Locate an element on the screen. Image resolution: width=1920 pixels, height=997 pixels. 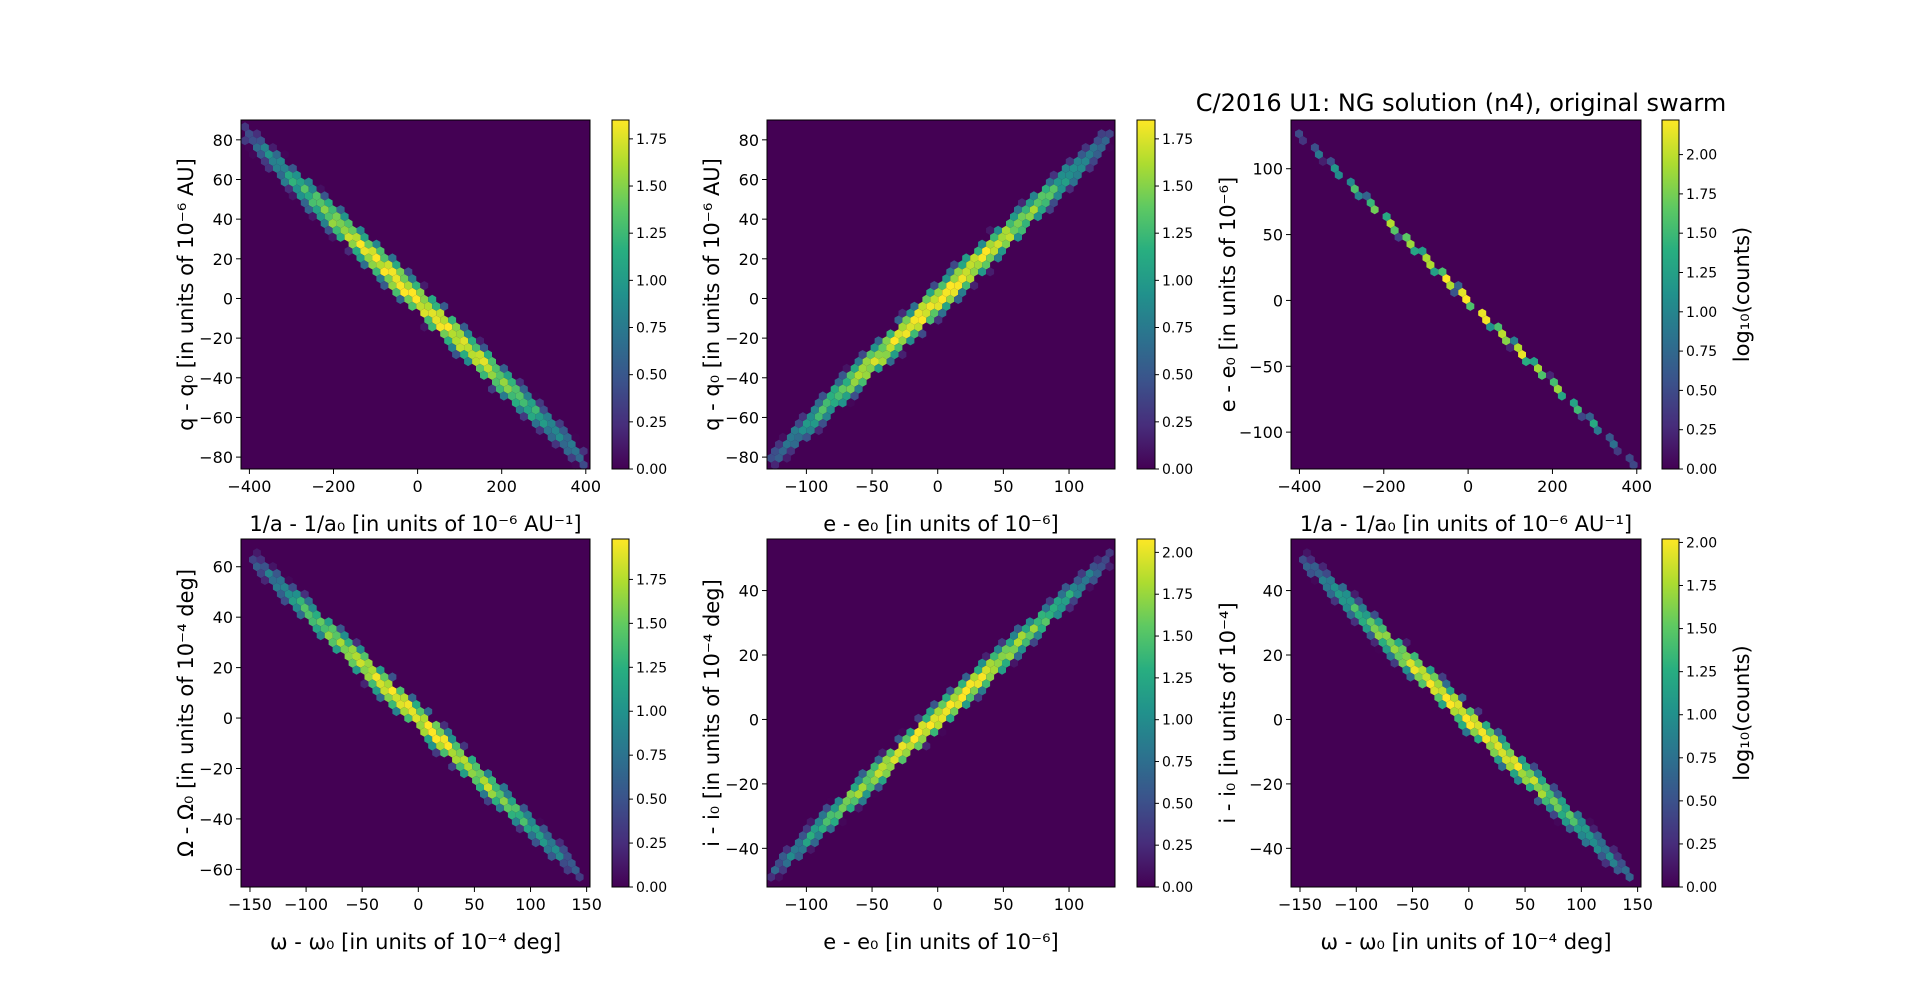
x-tick-label: −400 is located at coordinates (1299, 486).